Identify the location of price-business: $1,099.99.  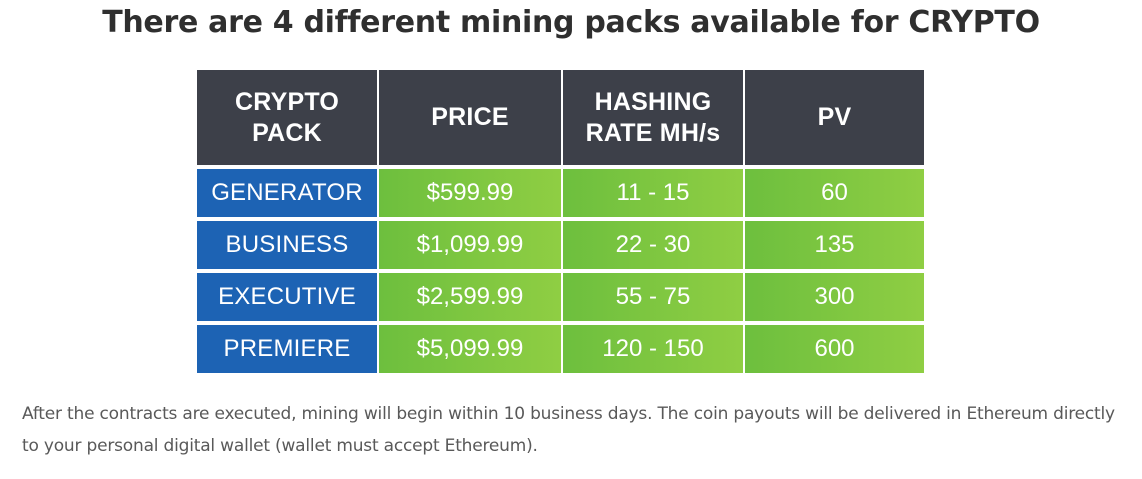
(470, 245).